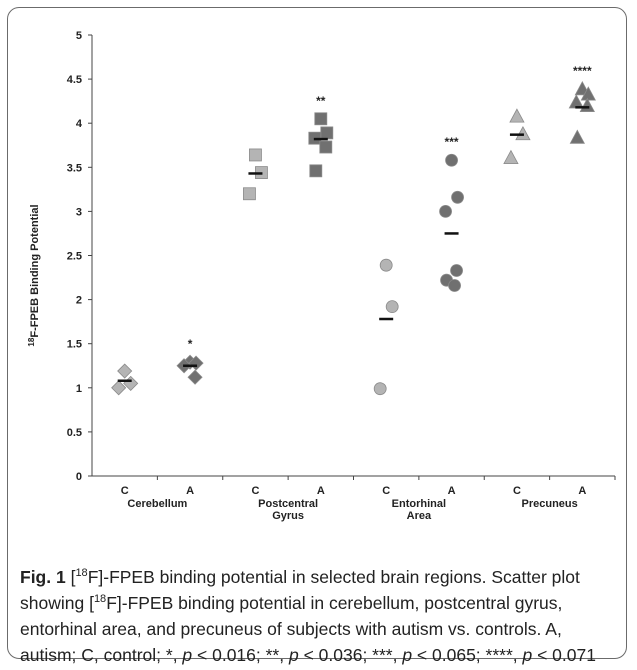  Describe the element at coordinates (582, 71) in the screenshot. I see `significance-label: ****` at that location.